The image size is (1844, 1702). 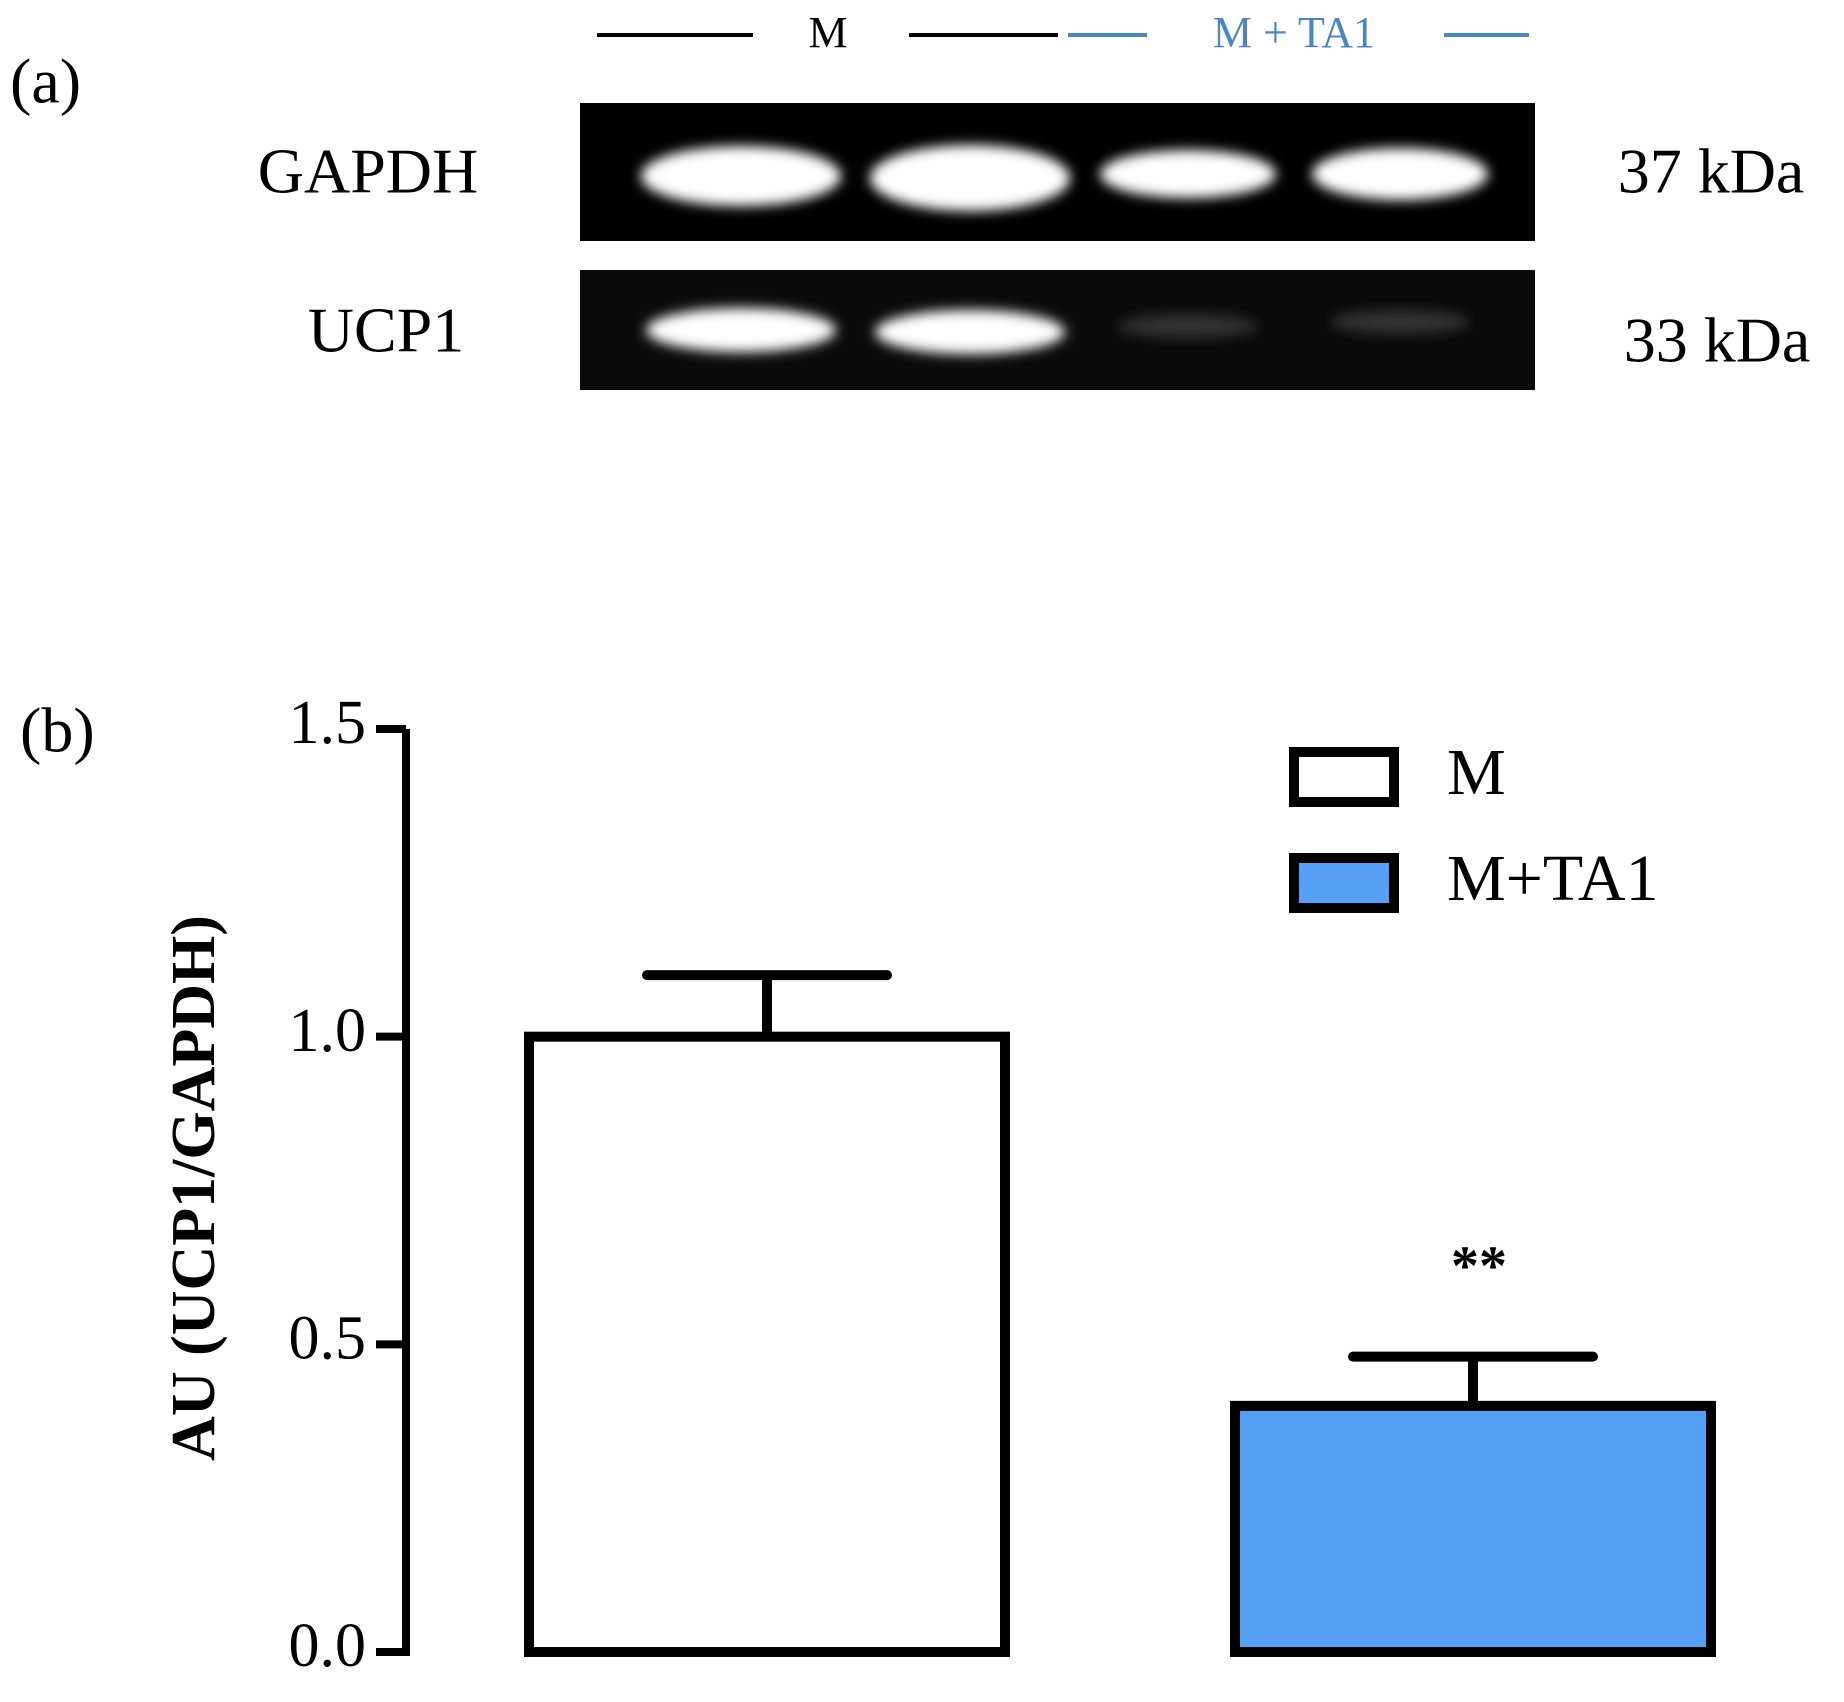 What do you see at coordinates (328, 1031) in the screenshot?
I see `y-tick-label: 1.0` at bounding box center [328, 1031].